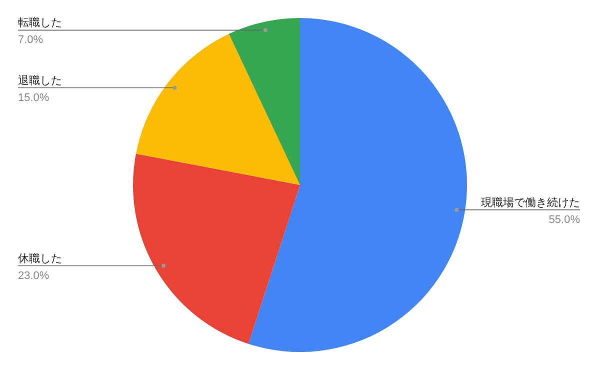 The height and width of the screenshot is (371, 600). Describe the element at coordinates (40, 23) in the screenshot. I see `slice-label: 転職した` at that location.